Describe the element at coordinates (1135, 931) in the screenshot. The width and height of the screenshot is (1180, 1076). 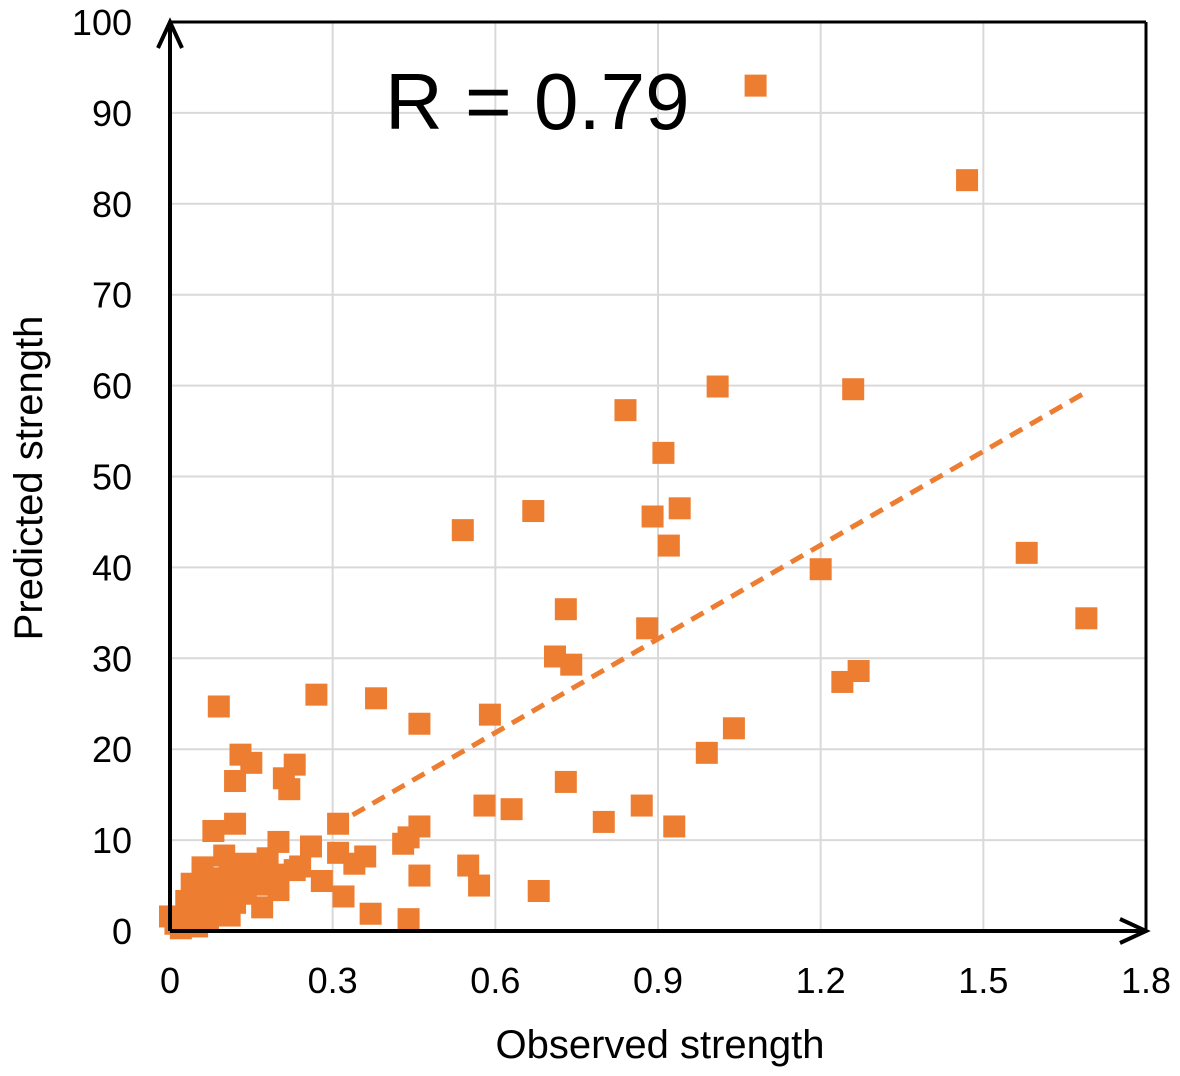
I see `x-axis-arrow` at that location.